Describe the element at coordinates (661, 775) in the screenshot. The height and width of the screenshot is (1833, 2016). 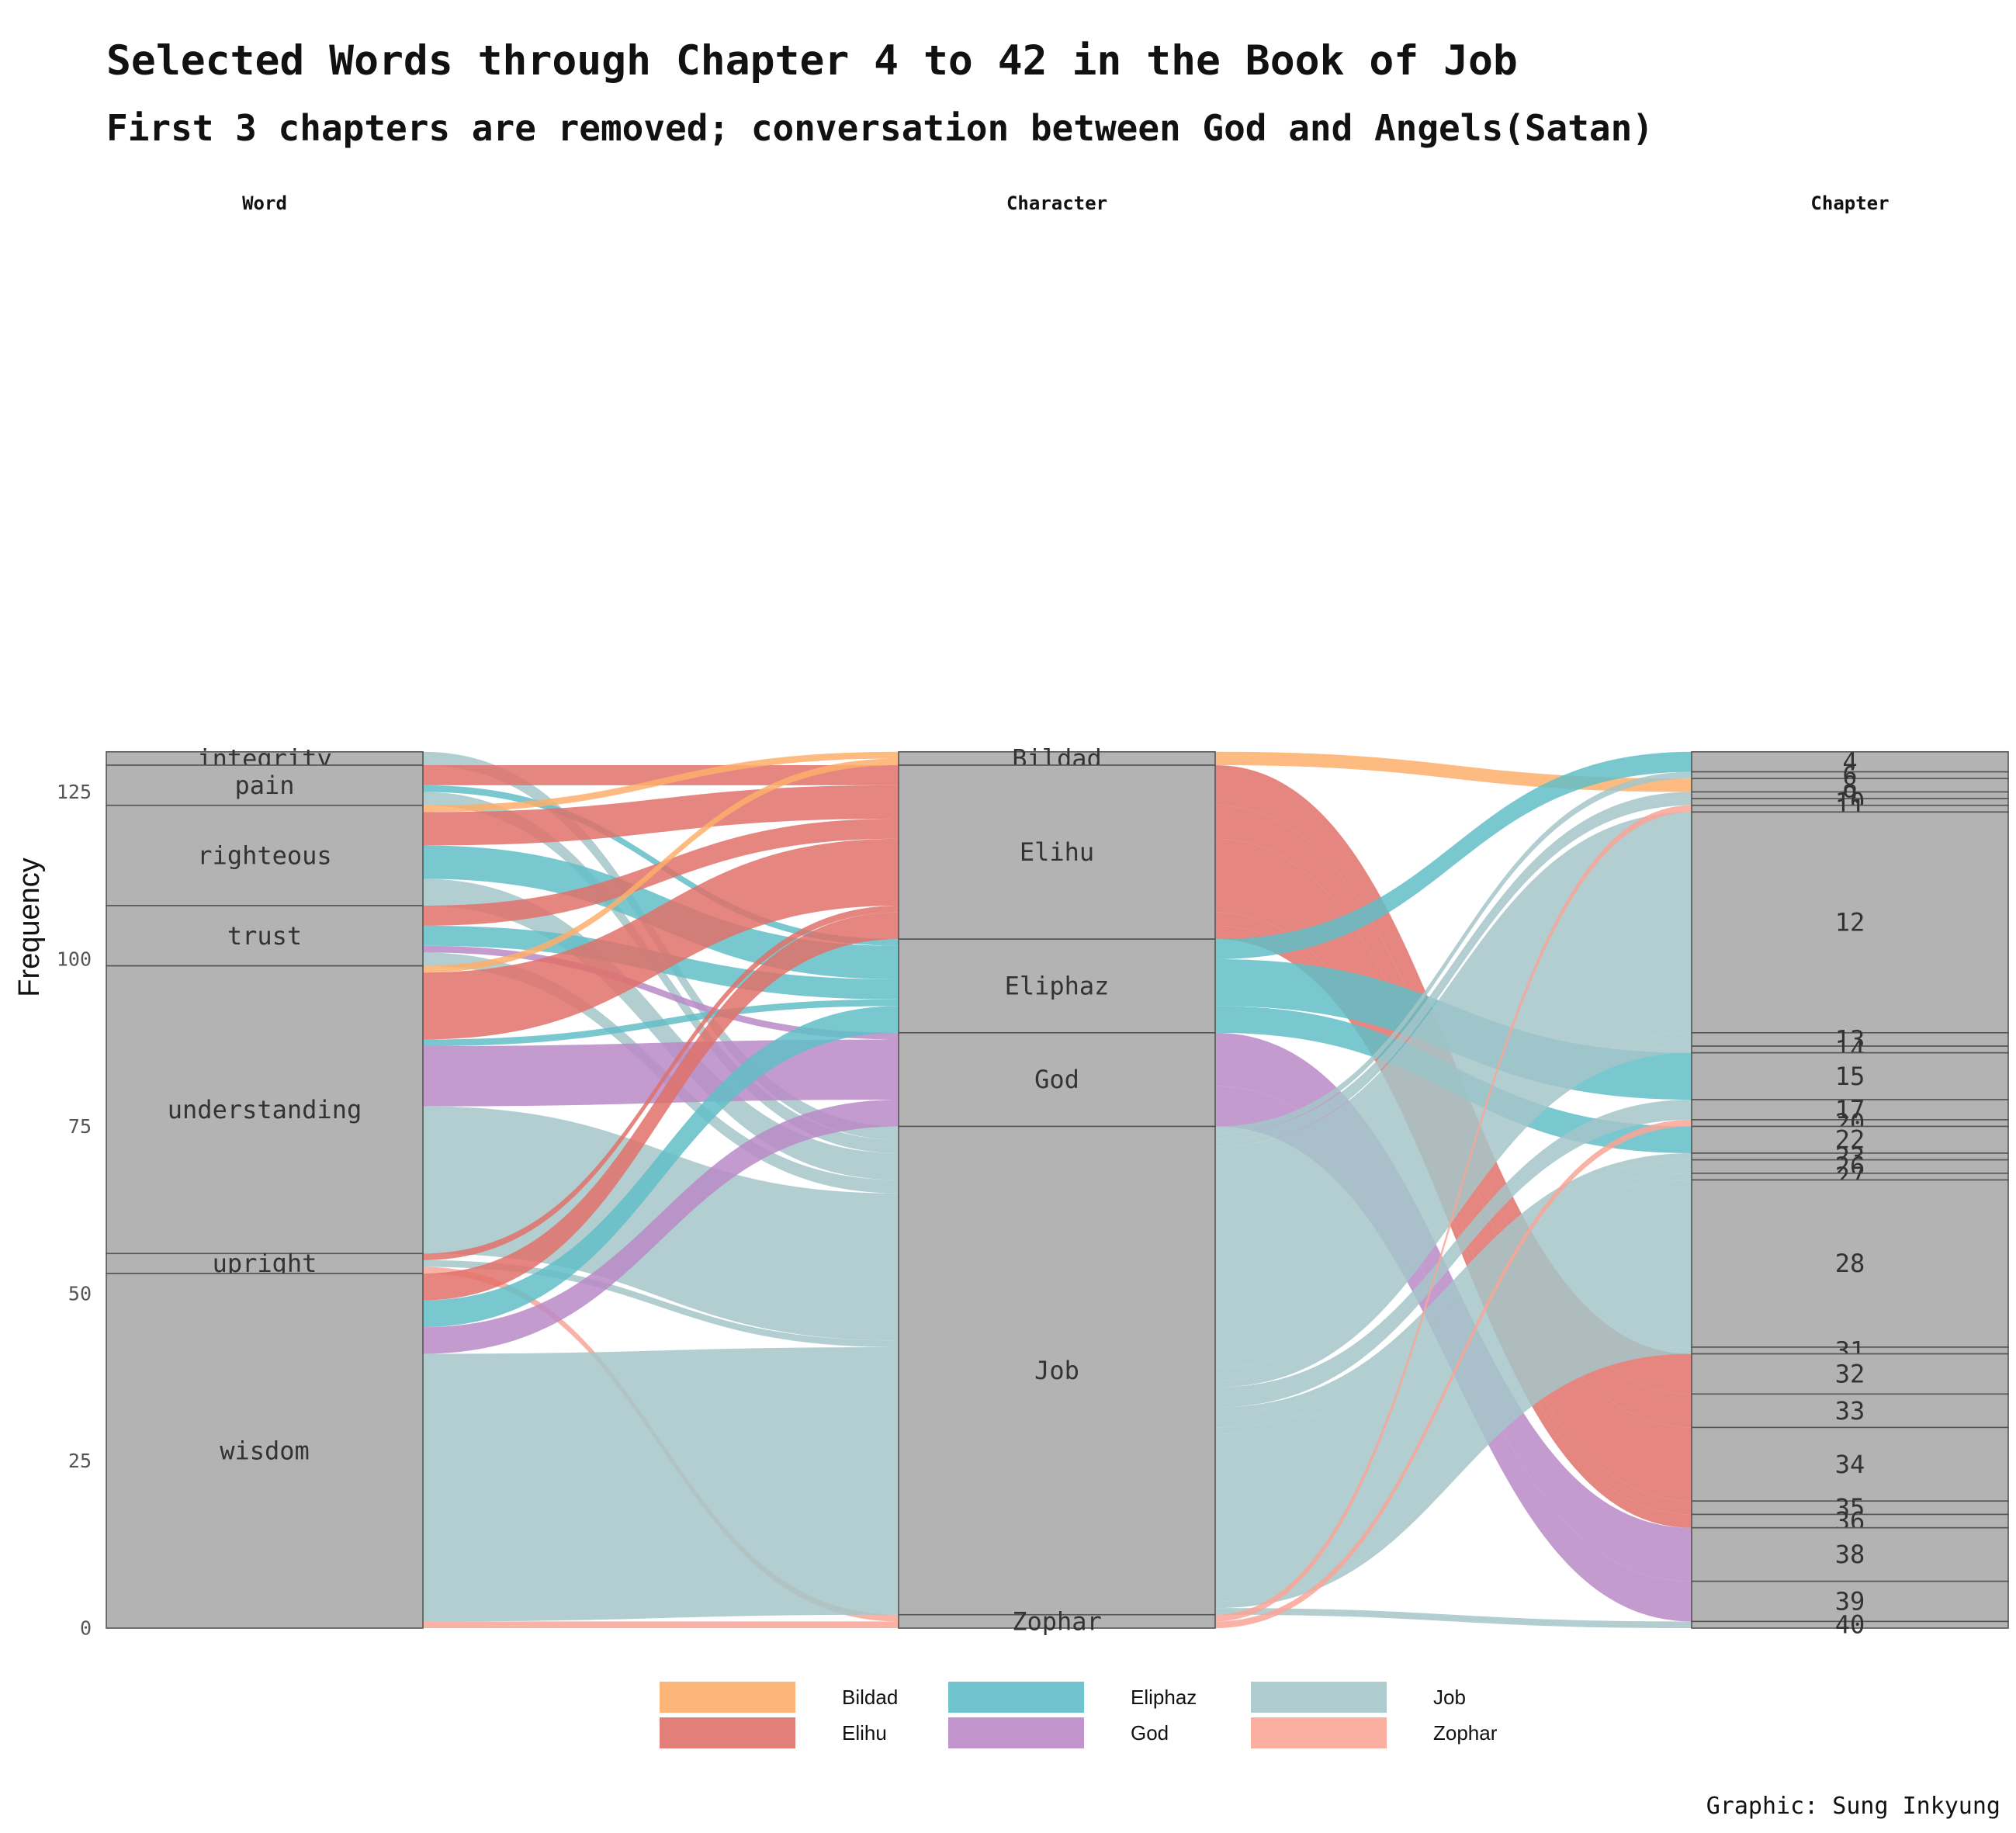
I see `flow-pain-elihu` at that location.